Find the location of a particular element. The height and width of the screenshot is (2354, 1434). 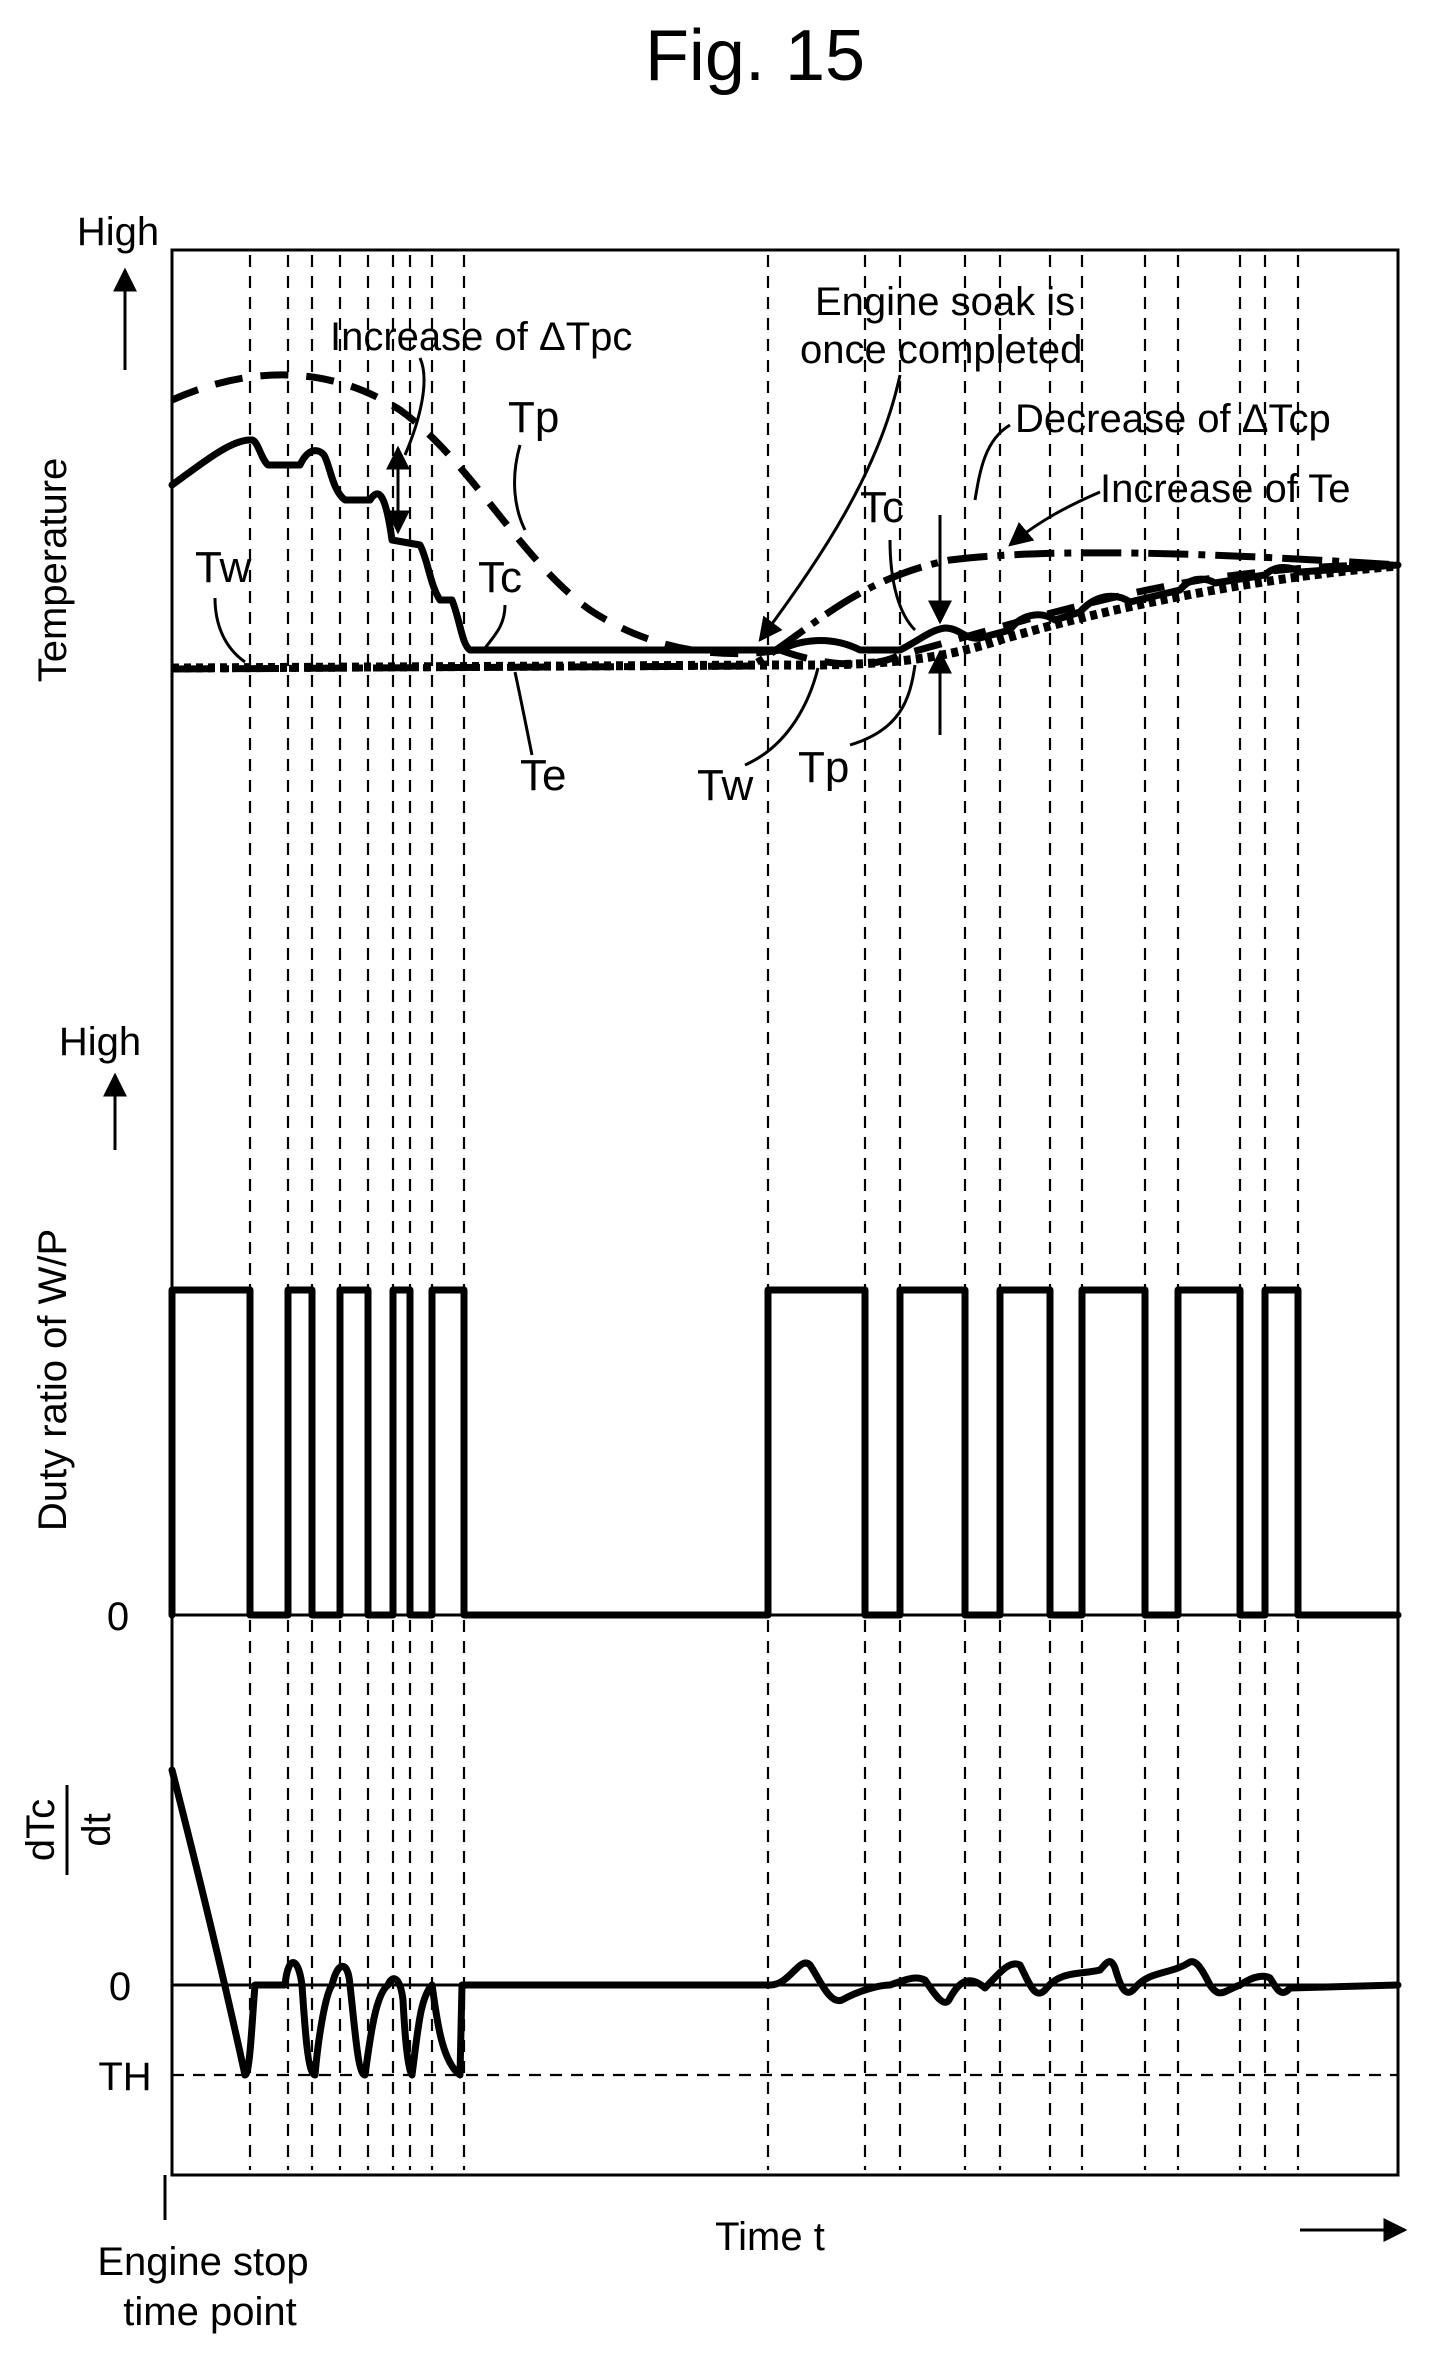

tc-curve is located at coordinates (785, 545).